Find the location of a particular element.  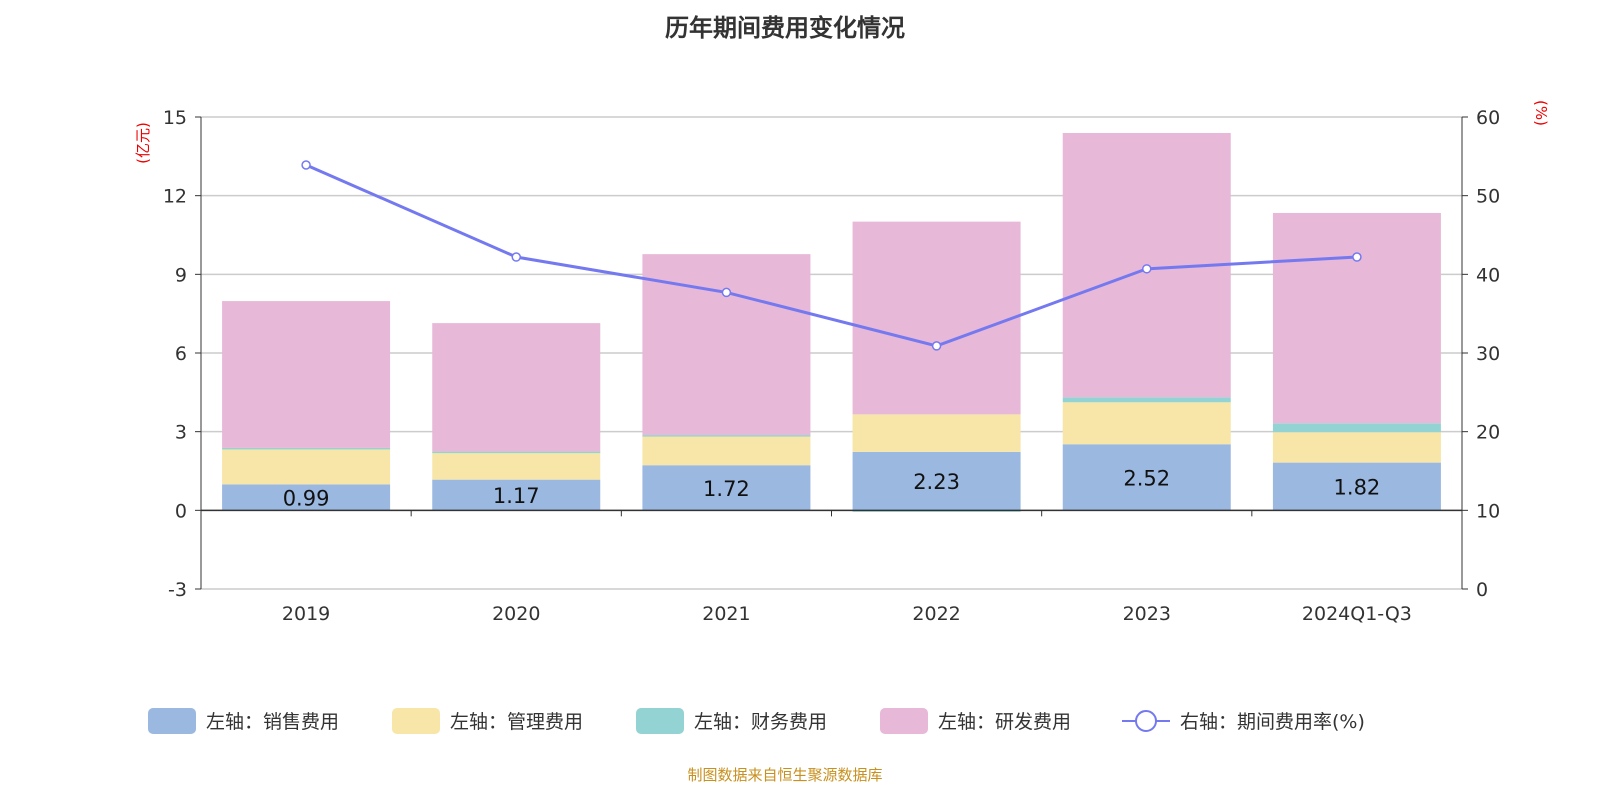

right-tick-label: 20 is located at coordinates (1488, 433).